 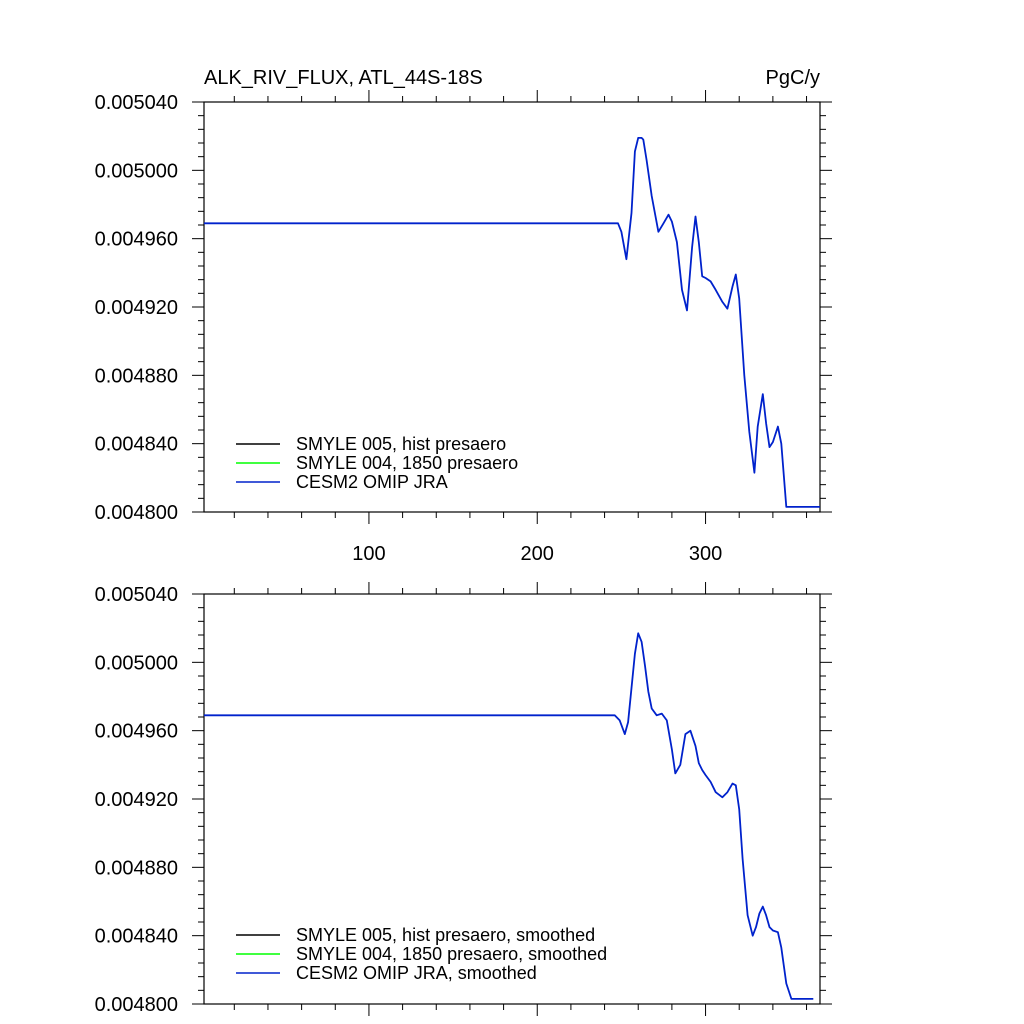 I want to click on x-tick-label: 100, so click(x=368, y=554).